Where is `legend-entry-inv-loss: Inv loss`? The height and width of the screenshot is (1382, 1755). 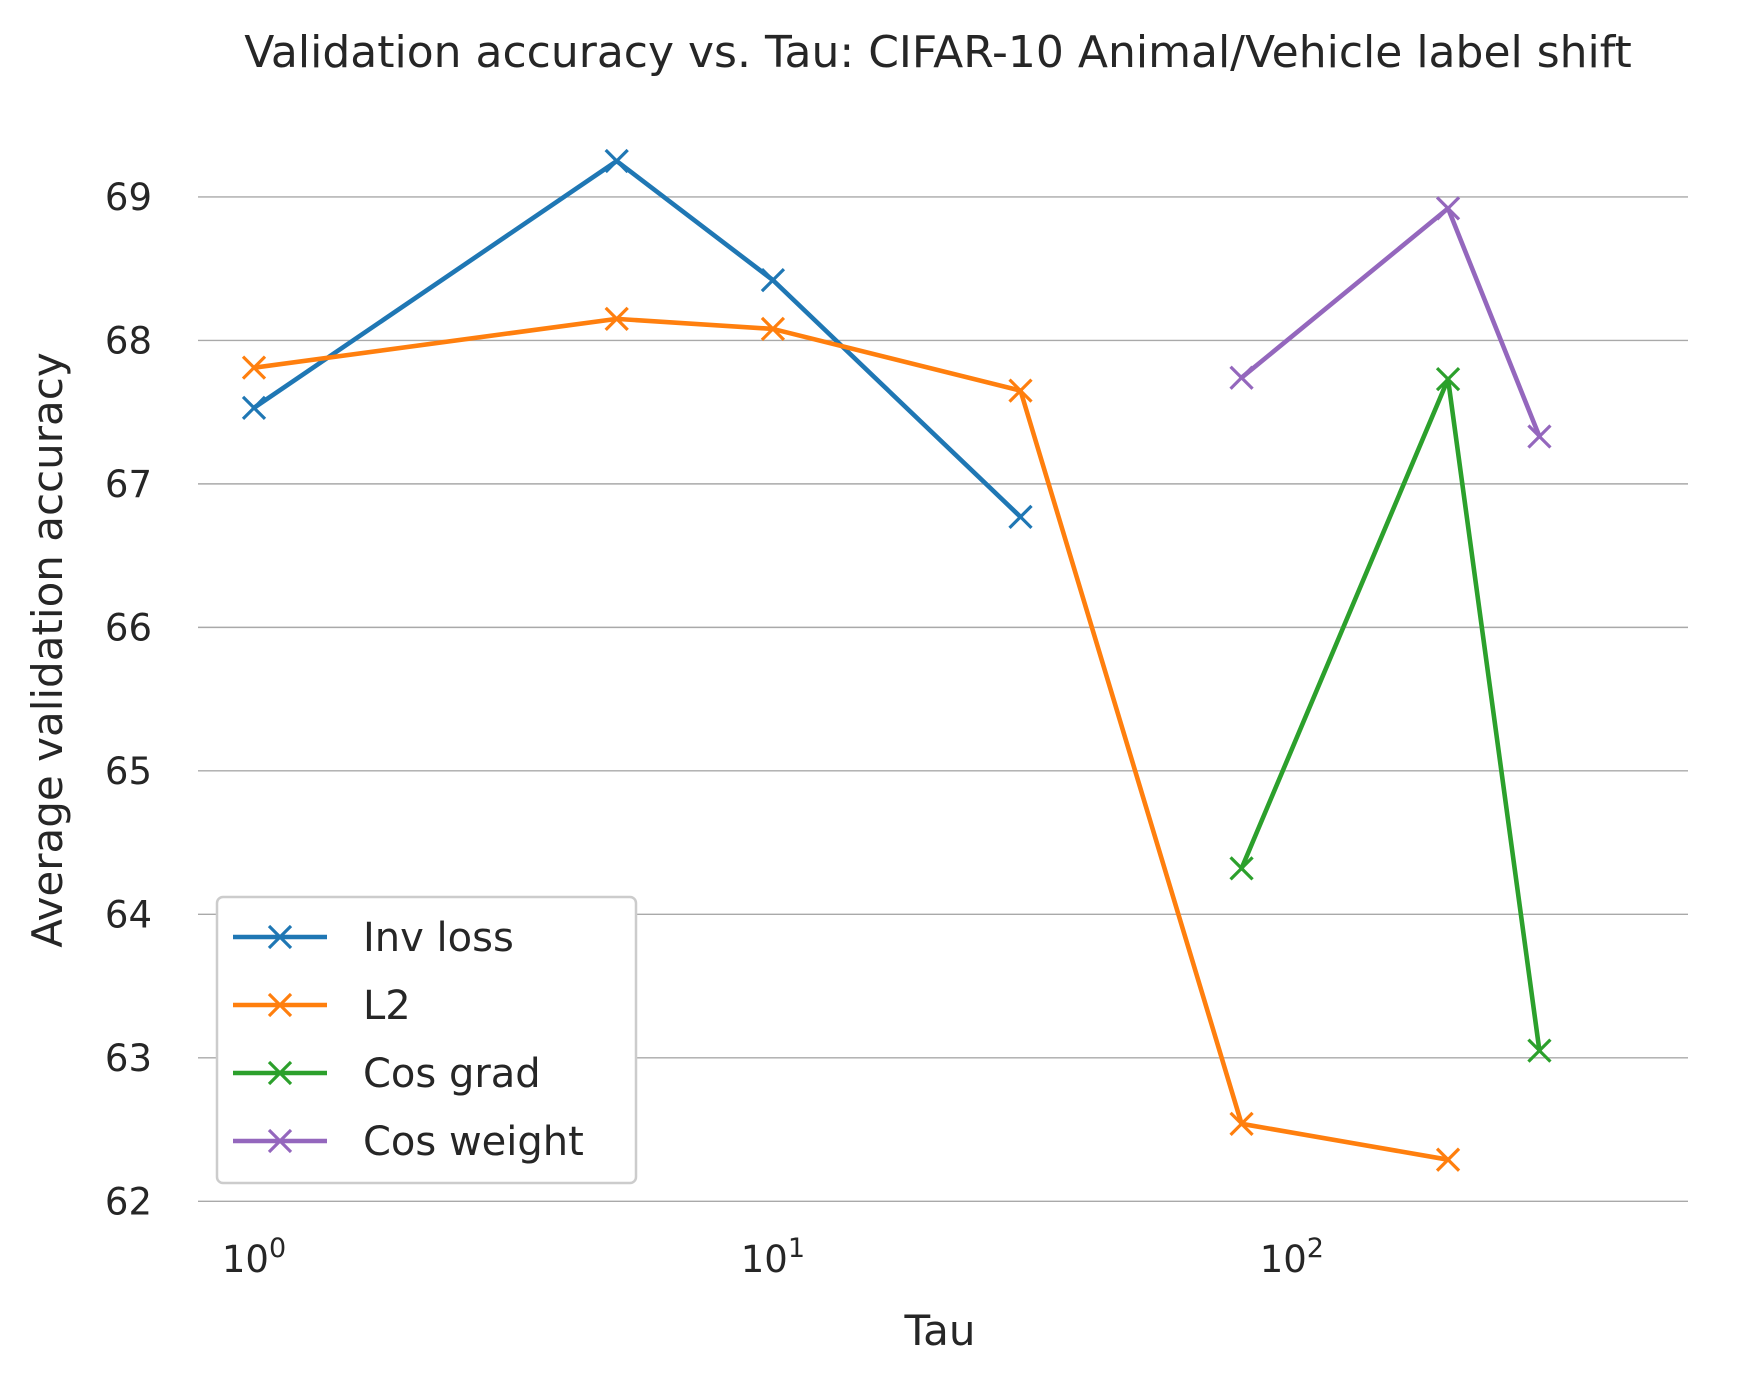 legend-entry-inv-loss: Inv loss is located at coordinates (373, 938).